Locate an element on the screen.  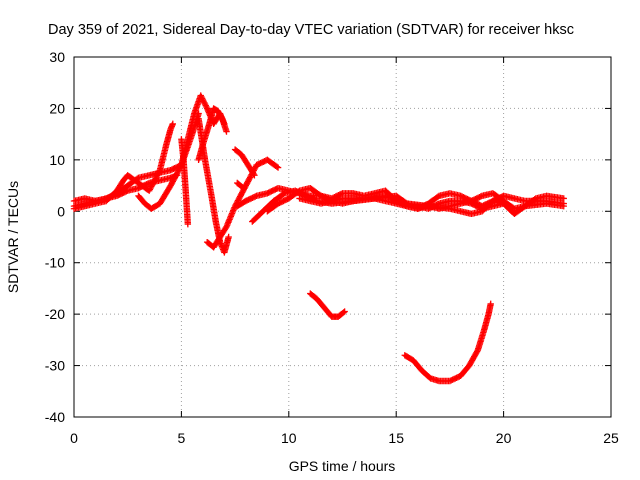
y-tick-label: -20 is located at coordinates (55, 314).